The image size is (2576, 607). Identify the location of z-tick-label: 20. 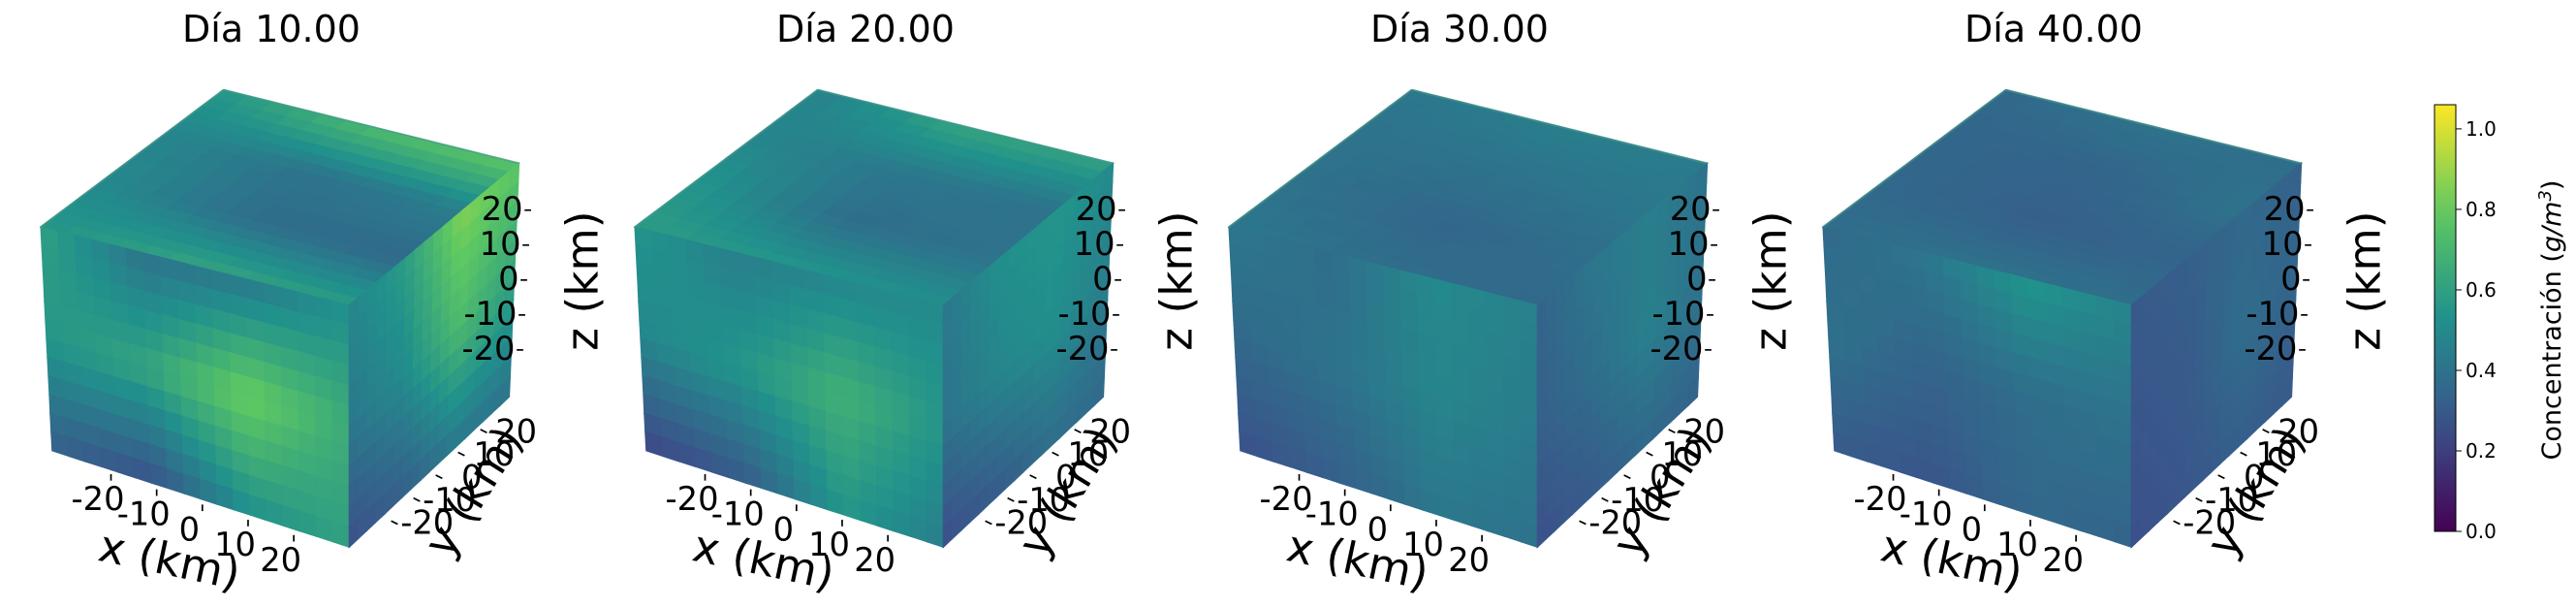
(502, 209).